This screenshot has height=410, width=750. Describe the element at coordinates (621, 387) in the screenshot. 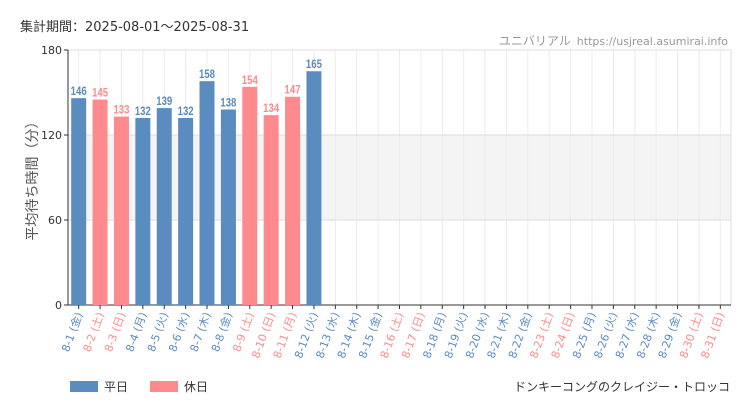

I see `attraction-name: ドンキーコングのクレイジー・トロッコ` at that location.